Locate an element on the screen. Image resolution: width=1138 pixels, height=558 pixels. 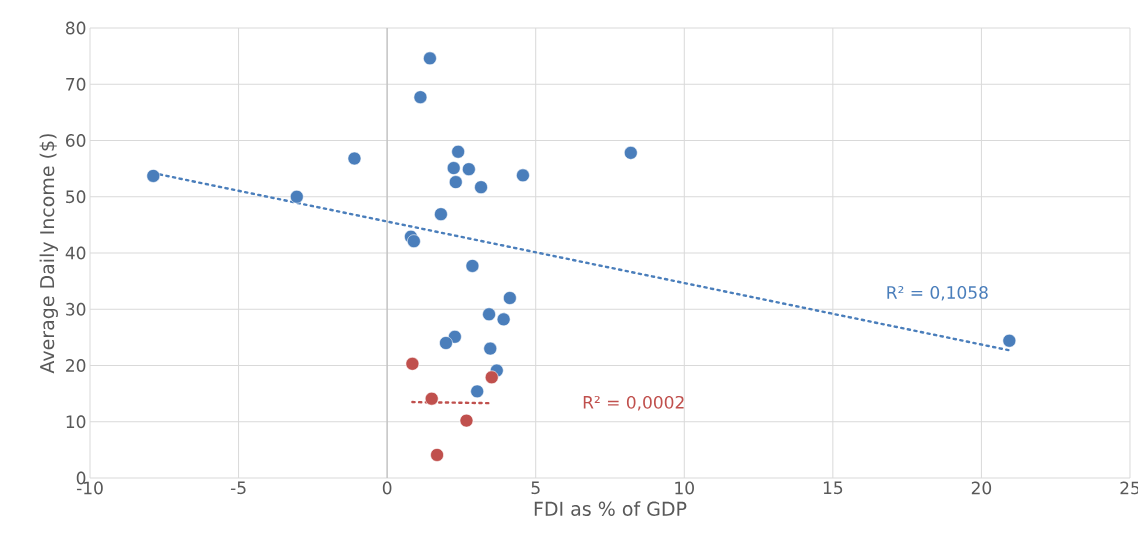
y-tick-label: 10 is located at coordinates (76, 422).